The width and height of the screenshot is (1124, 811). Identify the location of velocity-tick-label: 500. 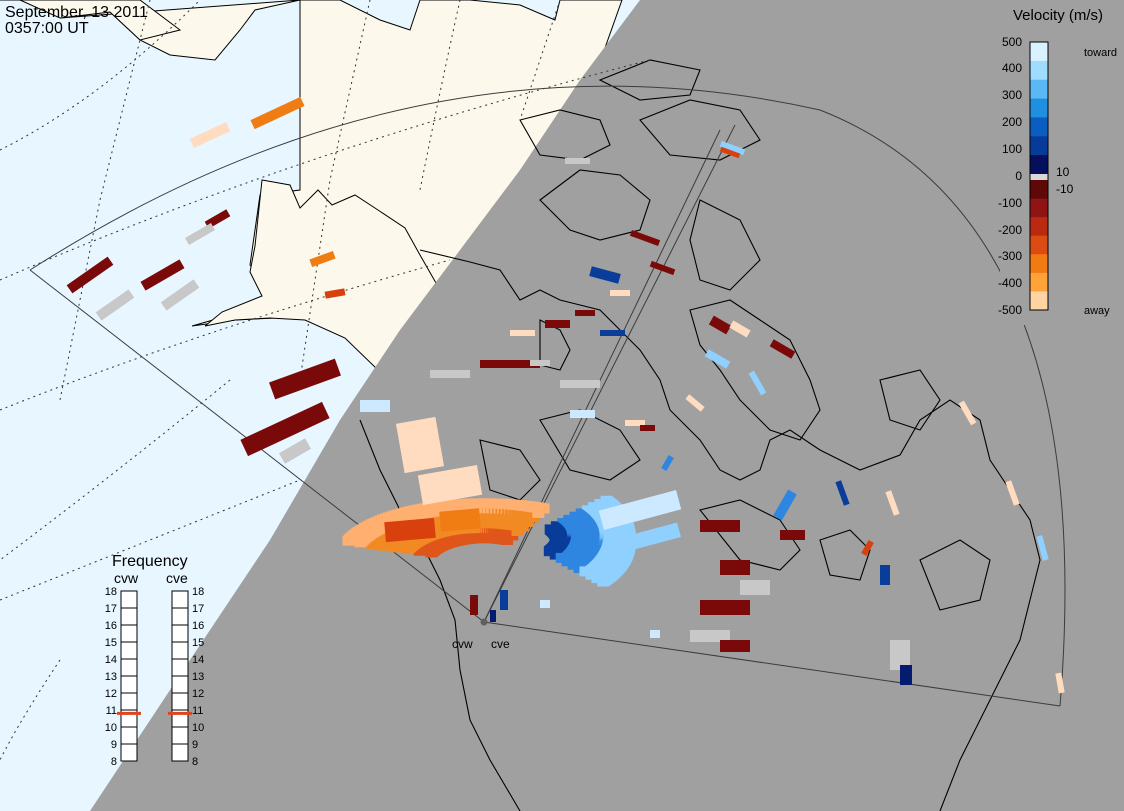
(1012, 42).